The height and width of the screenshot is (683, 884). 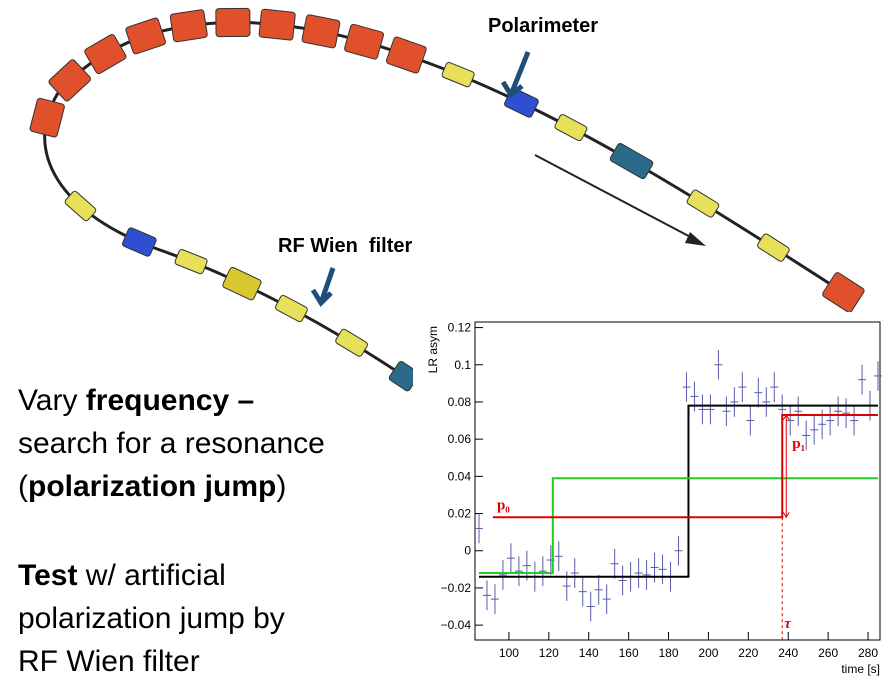 I want to click on y-tick-label: 0.02, so click(x=460, y=514).